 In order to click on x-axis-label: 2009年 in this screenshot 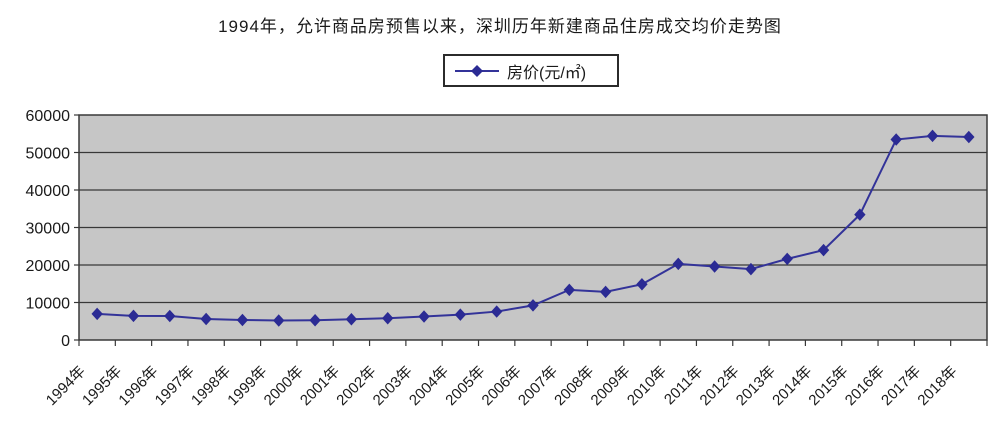, I will do `click(611, 386)`.